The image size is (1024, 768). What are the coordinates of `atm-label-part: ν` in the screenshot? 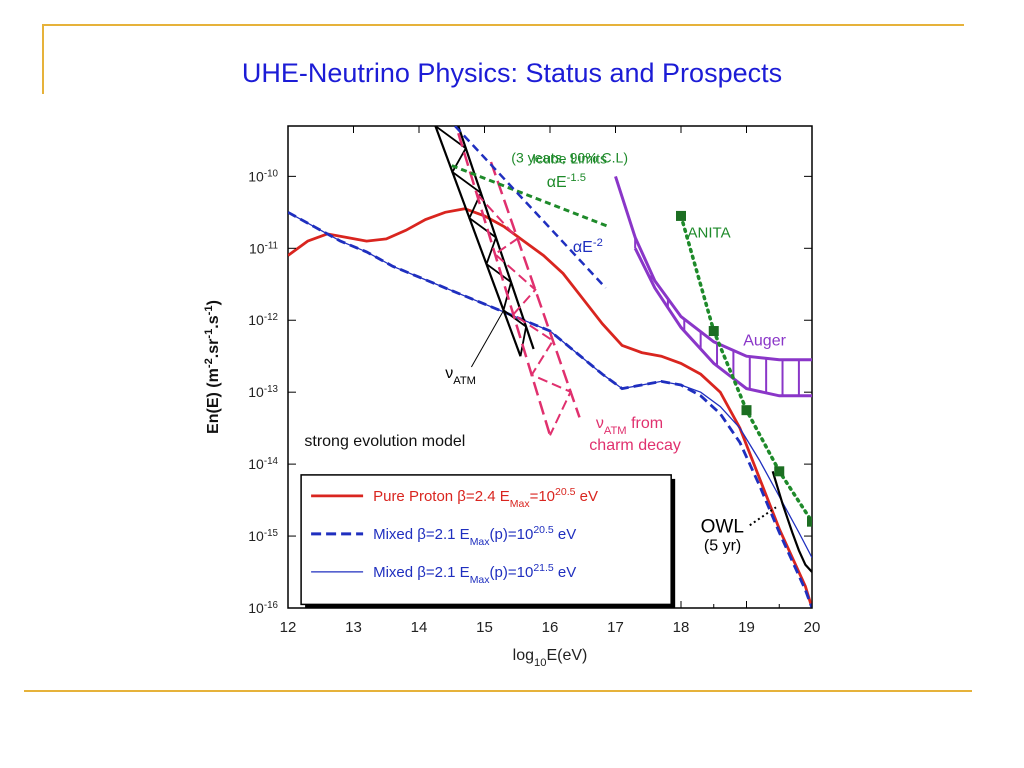 It's located at (449, 373).